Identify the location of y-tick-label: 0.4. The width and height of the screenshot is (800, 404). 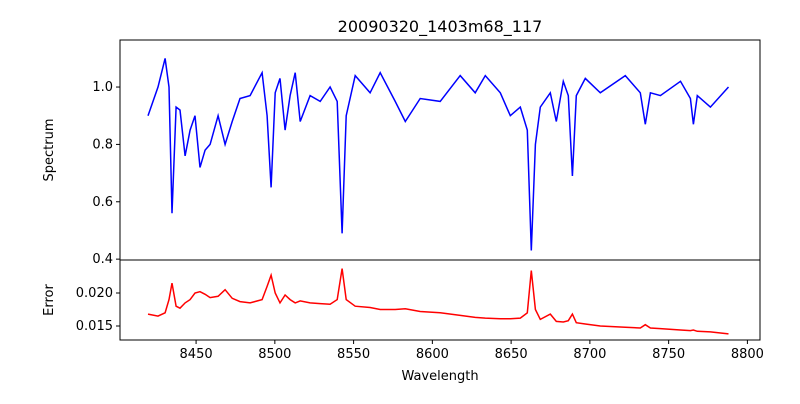
(102, 259).